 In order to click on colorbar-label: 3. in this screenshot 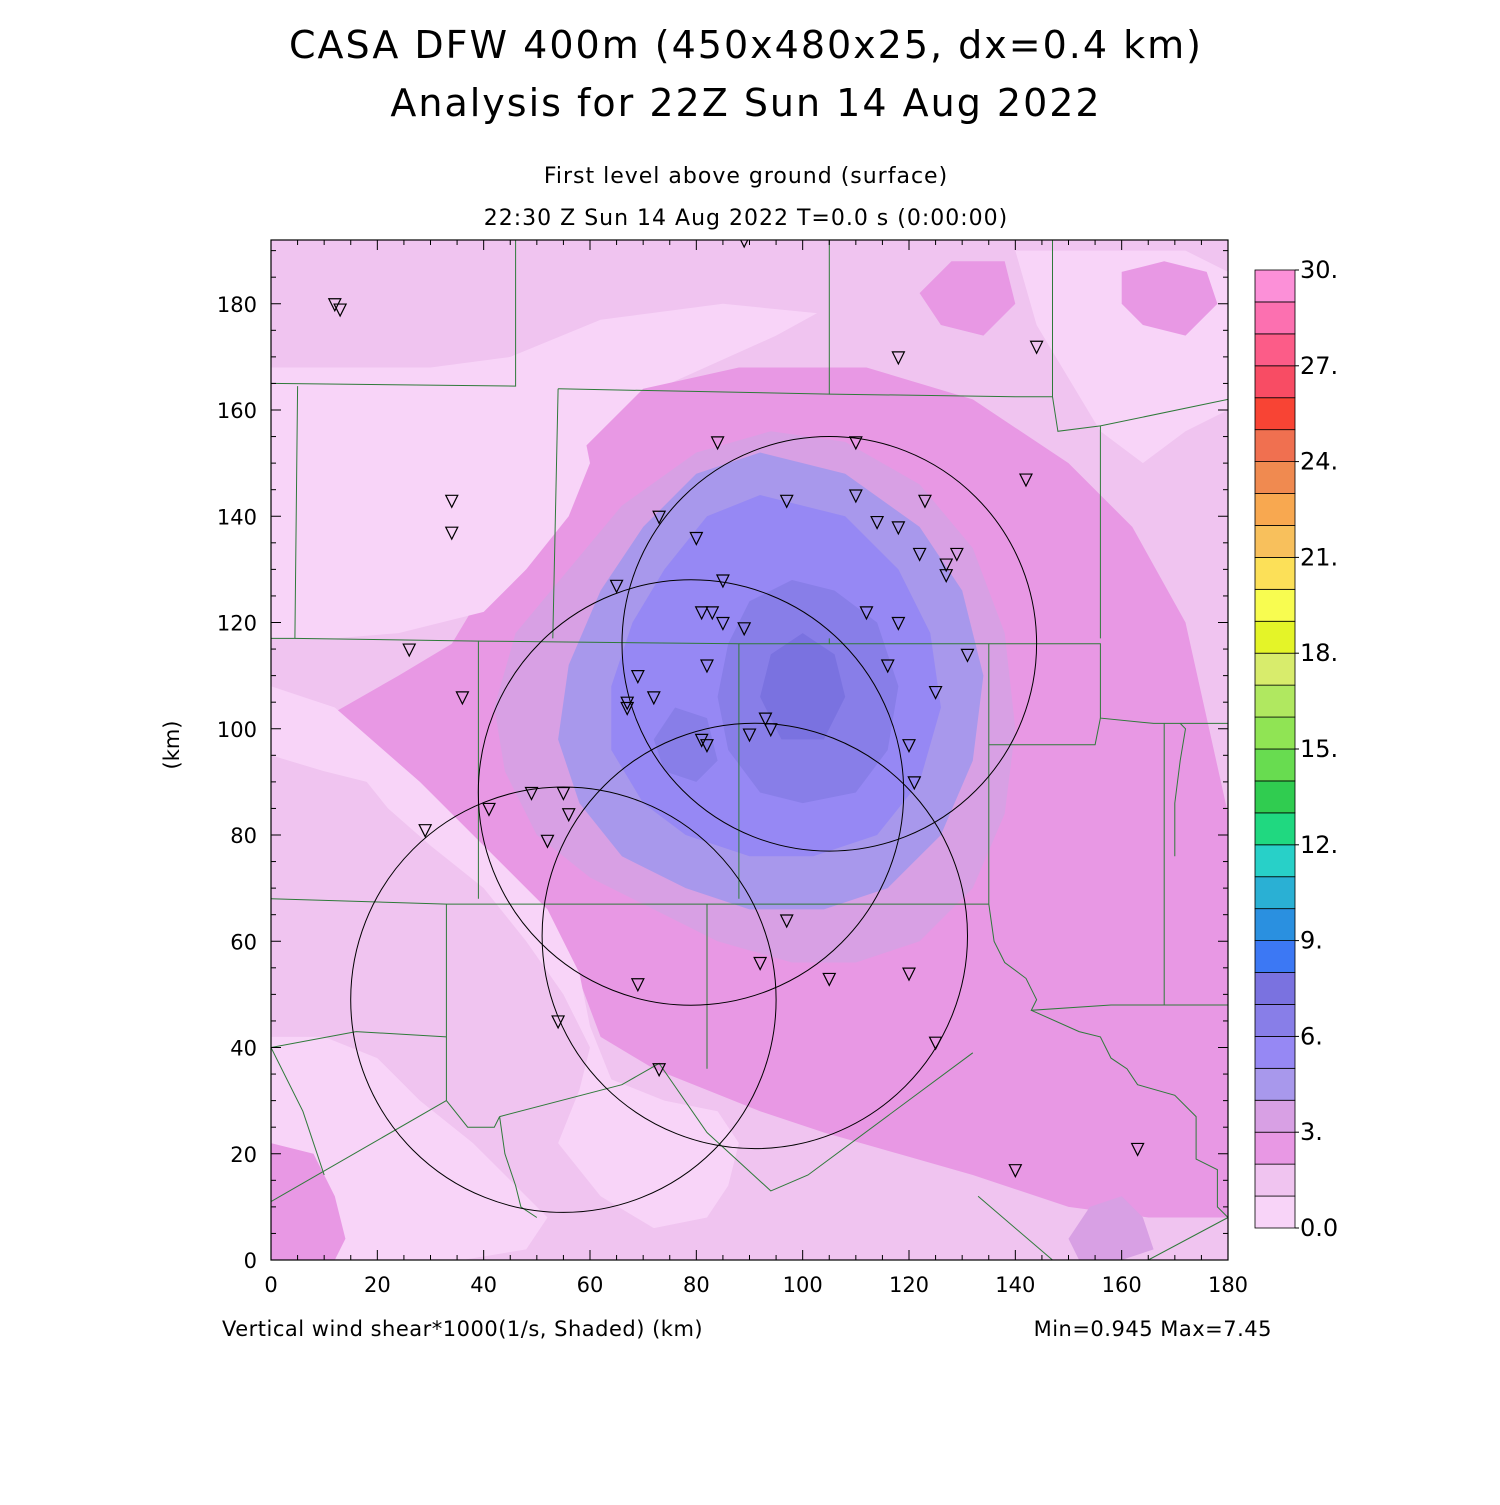, I will do `click(1311, 1132)`.